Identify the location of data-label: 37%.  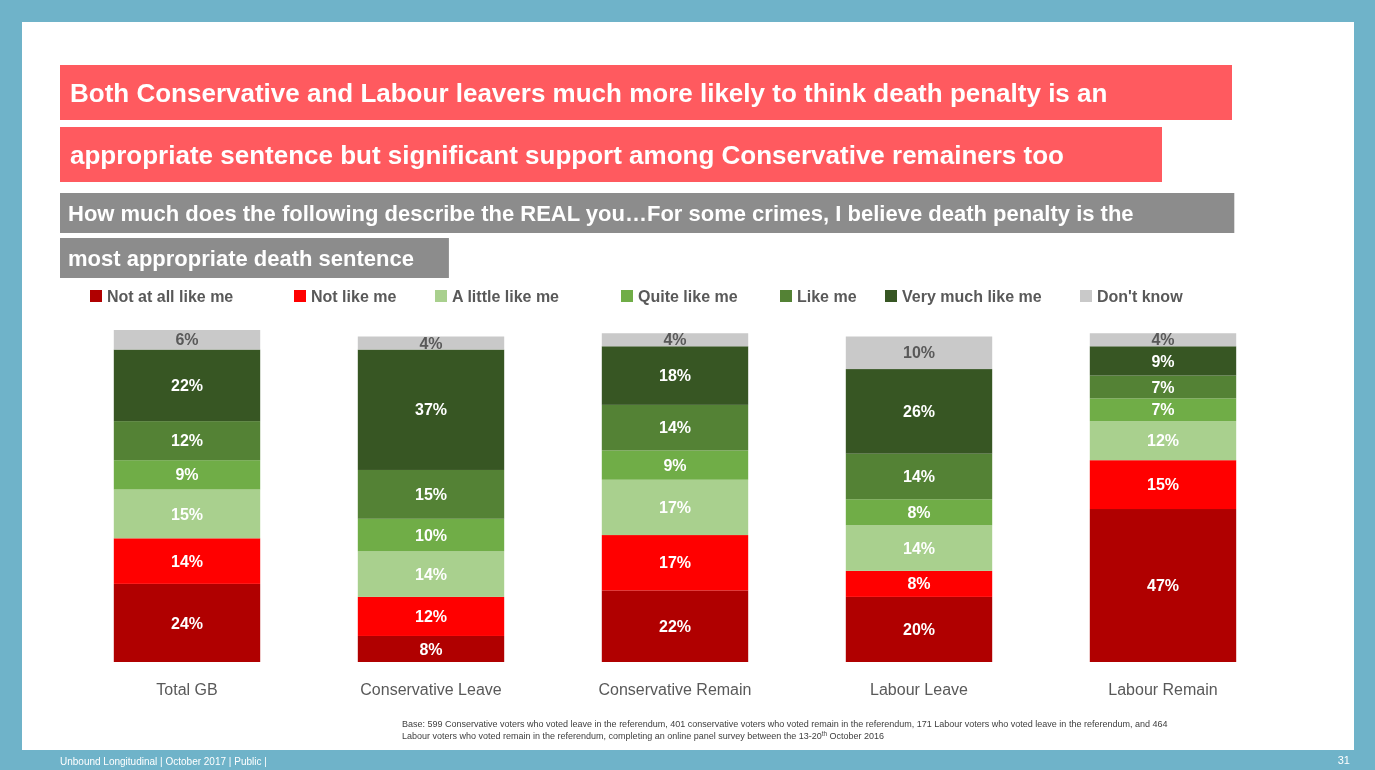
(431, 410).